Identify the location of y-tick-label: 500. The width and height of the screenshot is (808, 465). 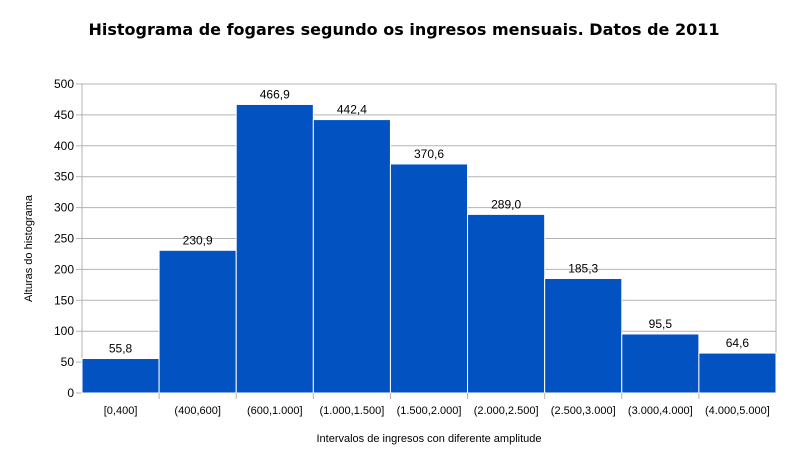
(64, 84).